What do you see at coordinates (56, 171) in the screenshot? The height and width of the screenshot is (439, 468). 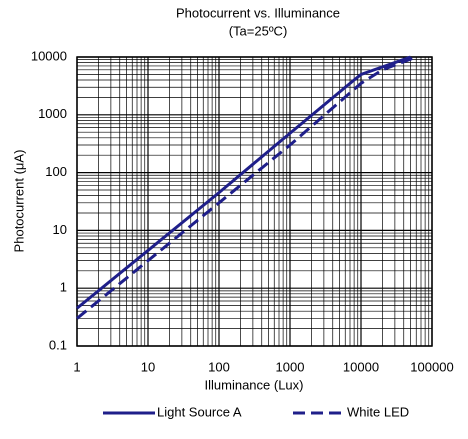 I see `y-tick-label: 100` at bounding box center [56, 171].